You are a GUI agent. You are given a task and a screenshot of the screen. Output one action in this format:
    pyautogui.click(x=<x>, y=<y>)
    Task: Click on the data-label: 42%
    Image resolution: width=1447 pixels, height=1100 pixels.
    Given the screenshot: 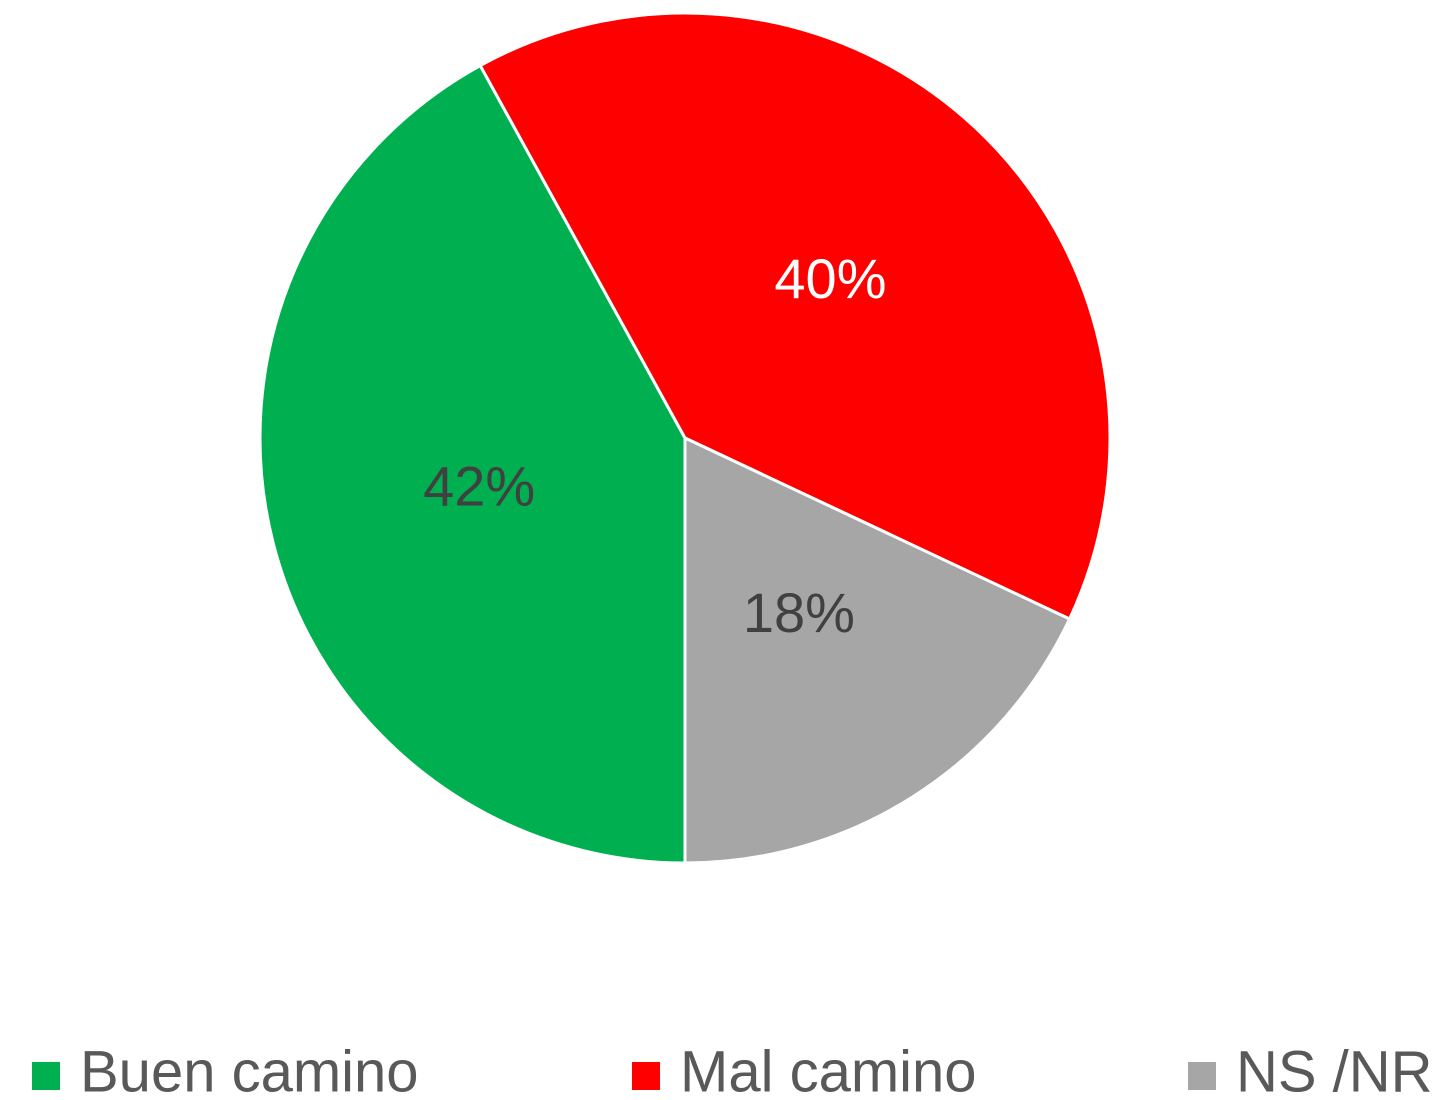 What is the action you would take?
    pyautogui.click(x=479, y=486)
    